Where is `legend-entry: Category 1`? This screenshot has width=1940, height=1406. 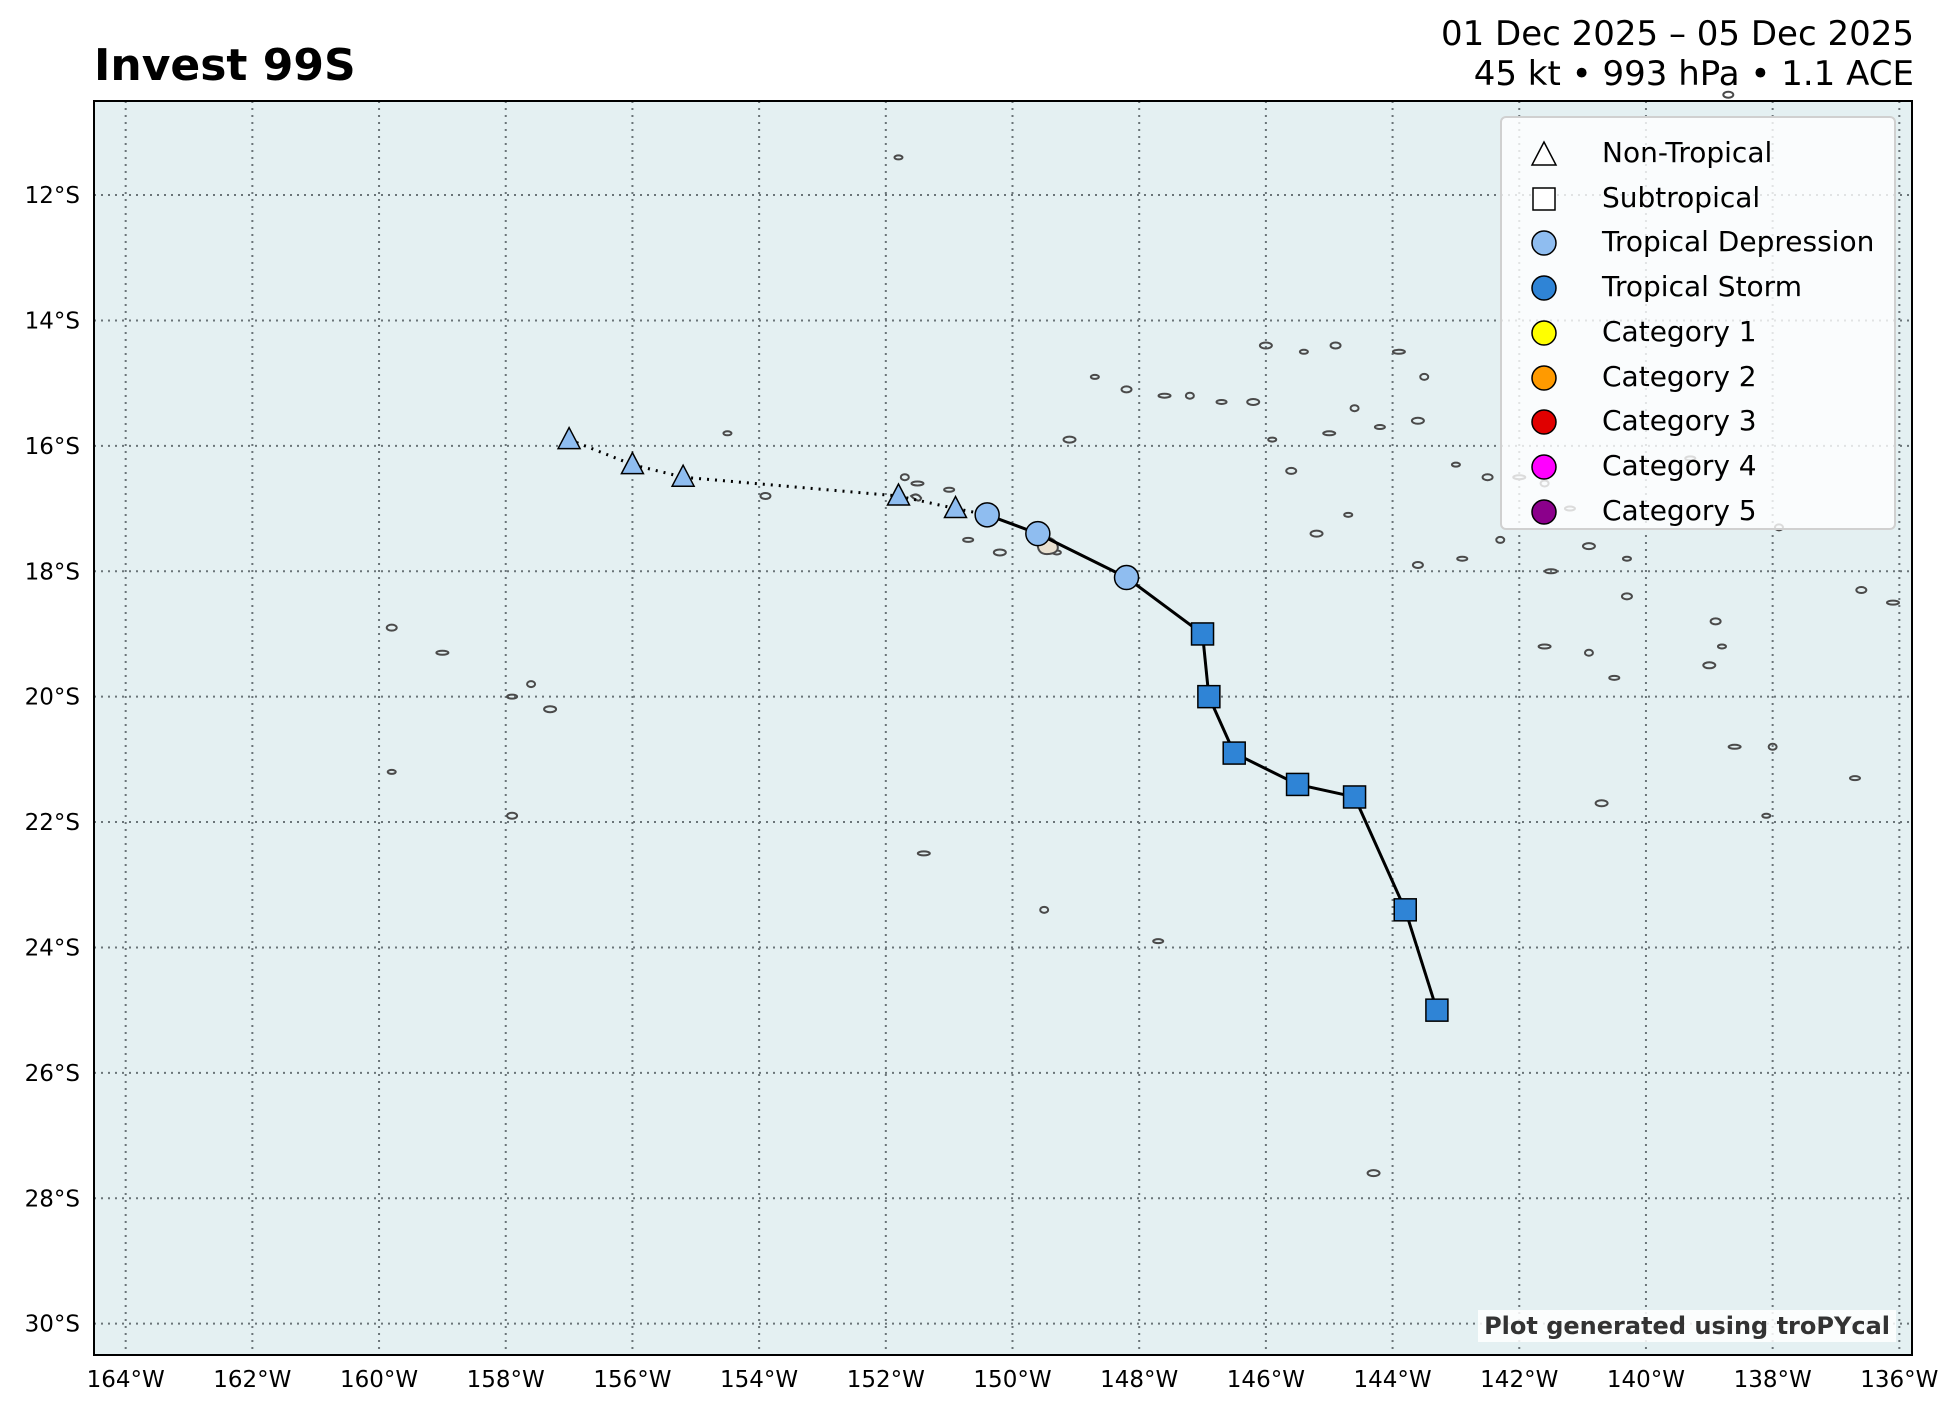
legend-entry: Category 1 is located at coordinates (1698, 331).